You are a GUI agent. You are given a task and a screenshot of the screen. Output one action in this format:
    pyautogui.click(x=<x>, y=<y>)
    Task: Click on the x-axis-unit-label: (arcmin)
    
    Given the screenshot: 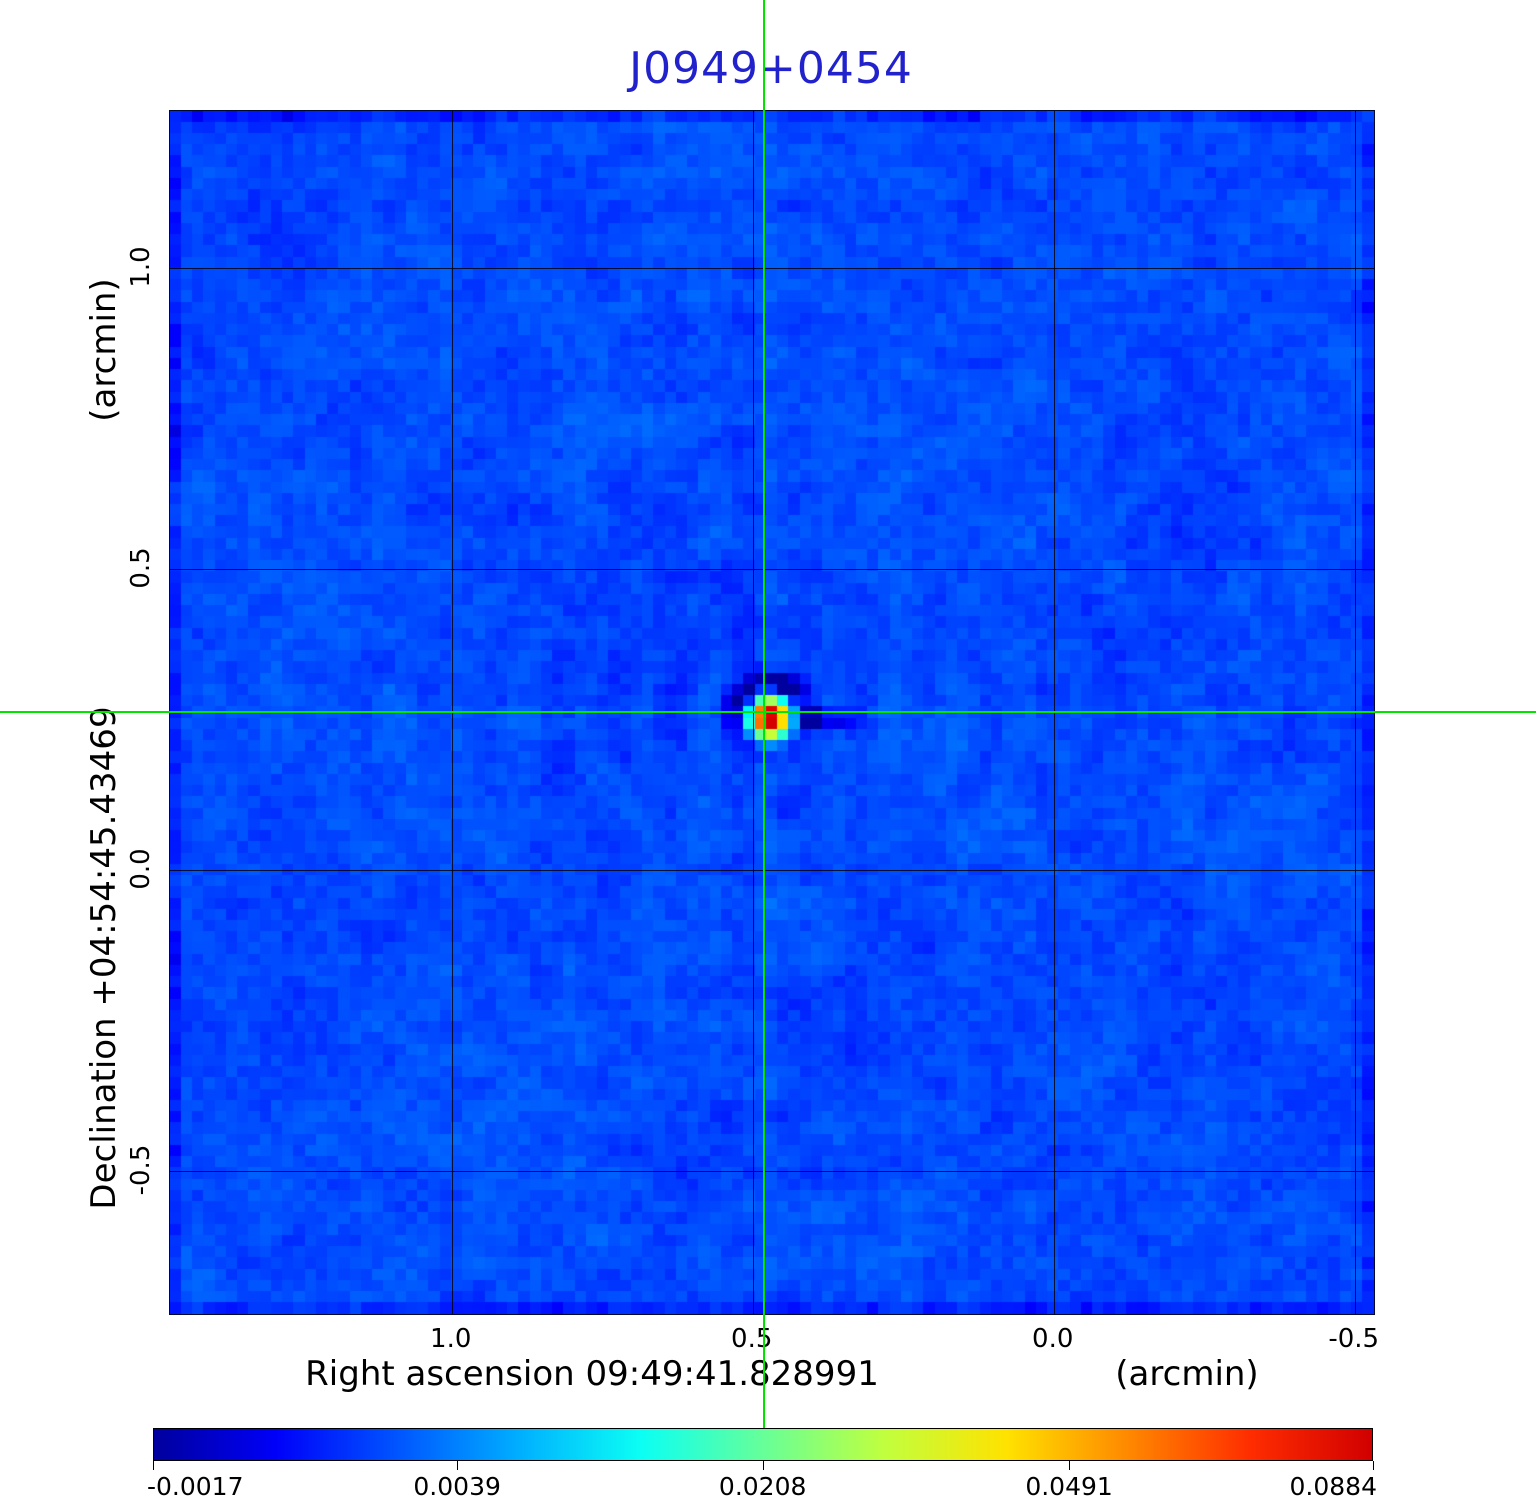 What is the action you would take?
    pyautogui.click(x=1187, y=1374)
    